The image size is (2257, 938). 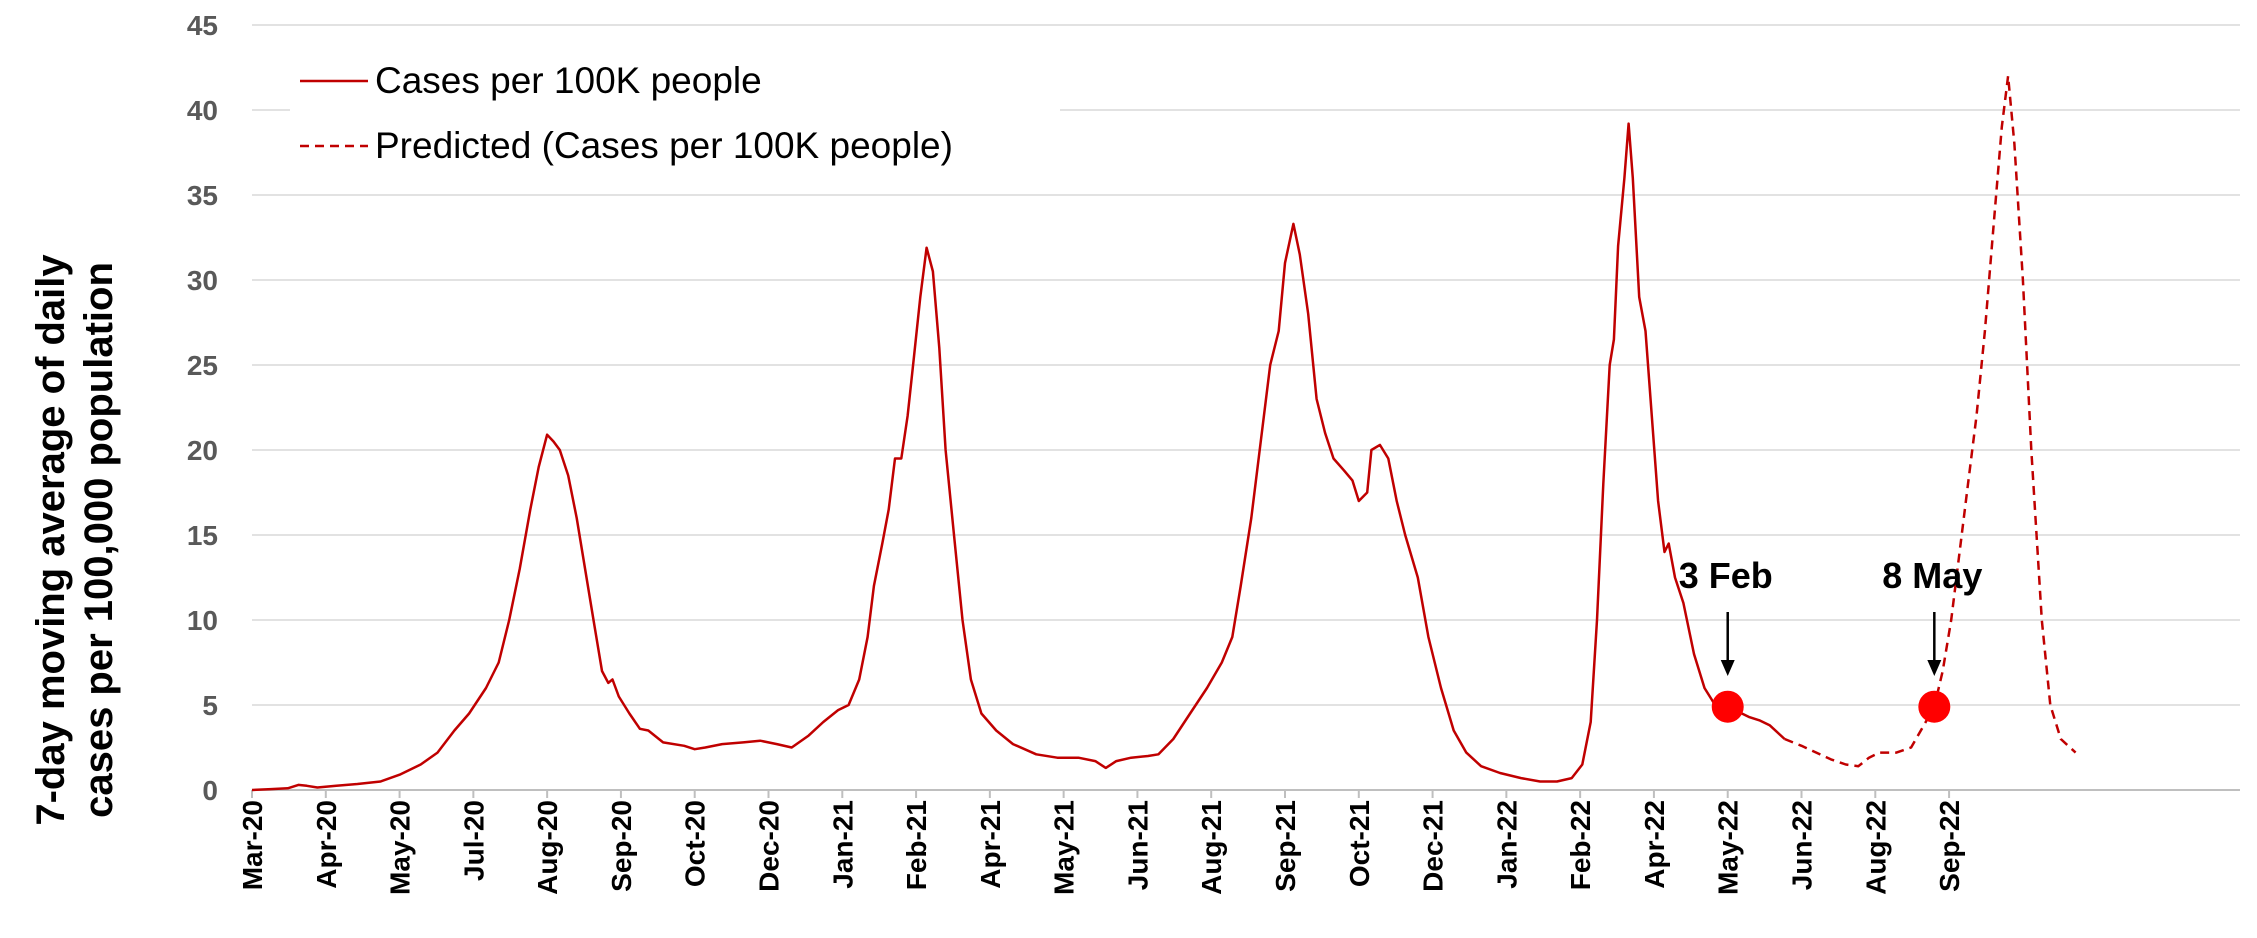 What do you see at coordinates (621, 846) in the screenshot?
I see `x-tick-label-Sep-20: Sep-20` at bounding box center [621, 846].